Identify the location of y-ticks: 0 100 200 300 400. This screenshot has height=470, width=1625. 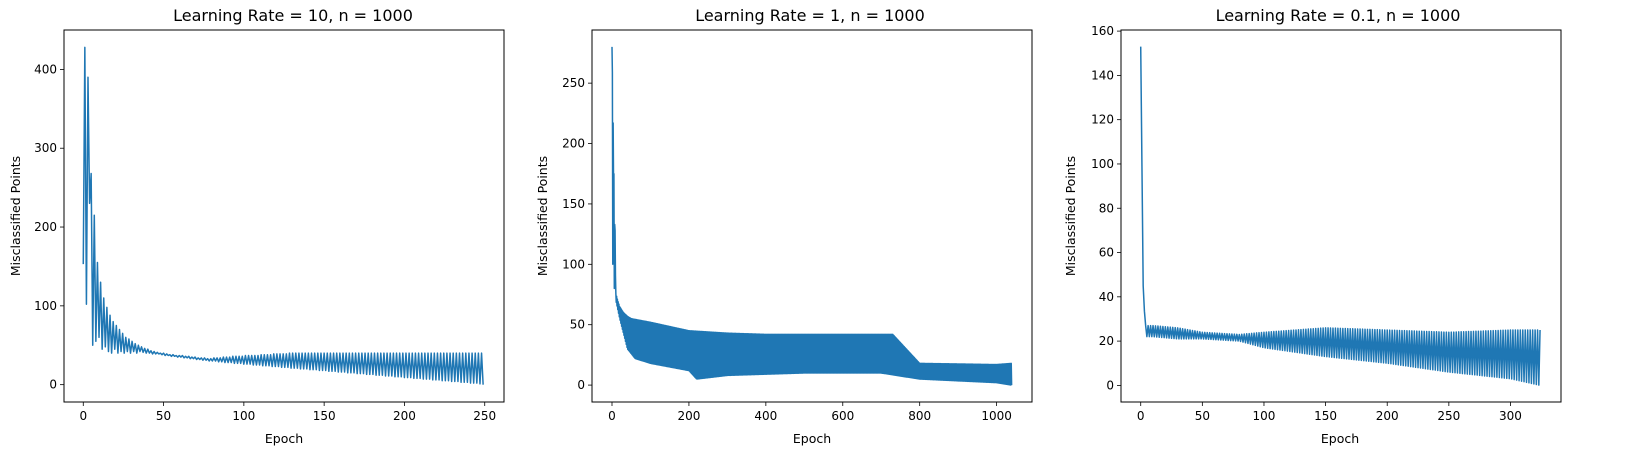
(49, 227).